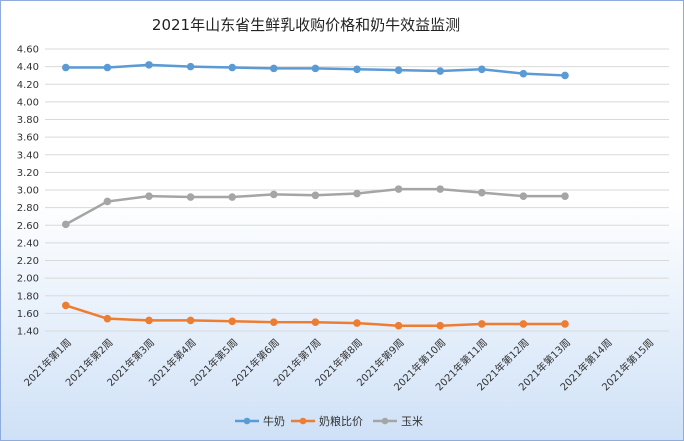 This screenshot has width=684, height=441. What do you see at coordinates (28, 138) in the screenshot?
I see `y-tick-label: 3.60` at bounding box center [28, 138].